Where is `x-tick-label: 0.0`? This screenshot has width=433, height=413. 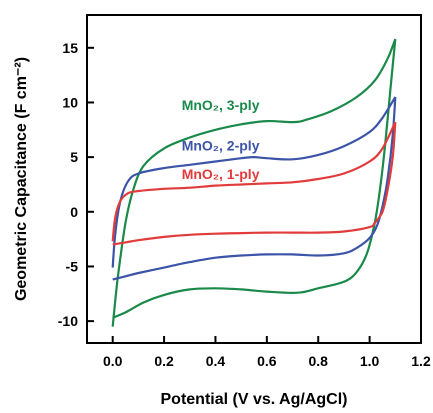
x-tick-label: 0.0 is located at coordinates (113, 361).